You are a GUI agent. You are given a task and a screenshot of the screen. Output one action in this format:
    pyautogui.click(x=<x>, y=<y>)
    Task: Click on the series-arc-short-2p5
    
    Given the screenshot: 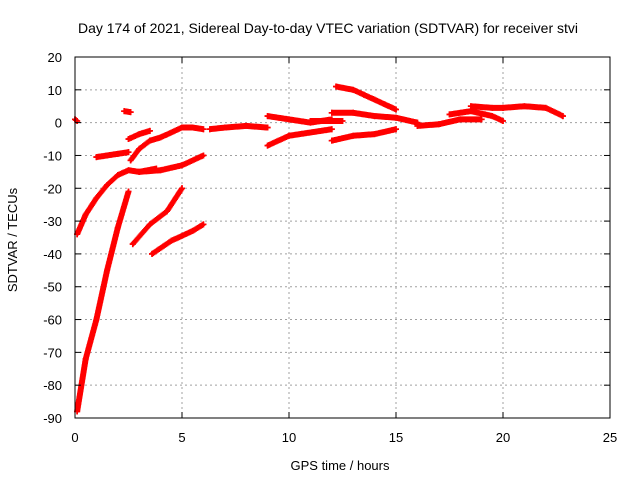 What is the action you would take?
    pyautogui.click(x=139, y=135)
    